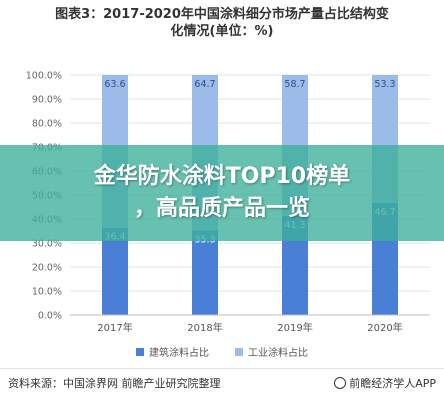  What do you see at coordinates (114, 383) in the screenshot?
I see `source-note: 资料来源：中国涂界网 前瞻产业研究院整理` at bounding box center [114, 383].